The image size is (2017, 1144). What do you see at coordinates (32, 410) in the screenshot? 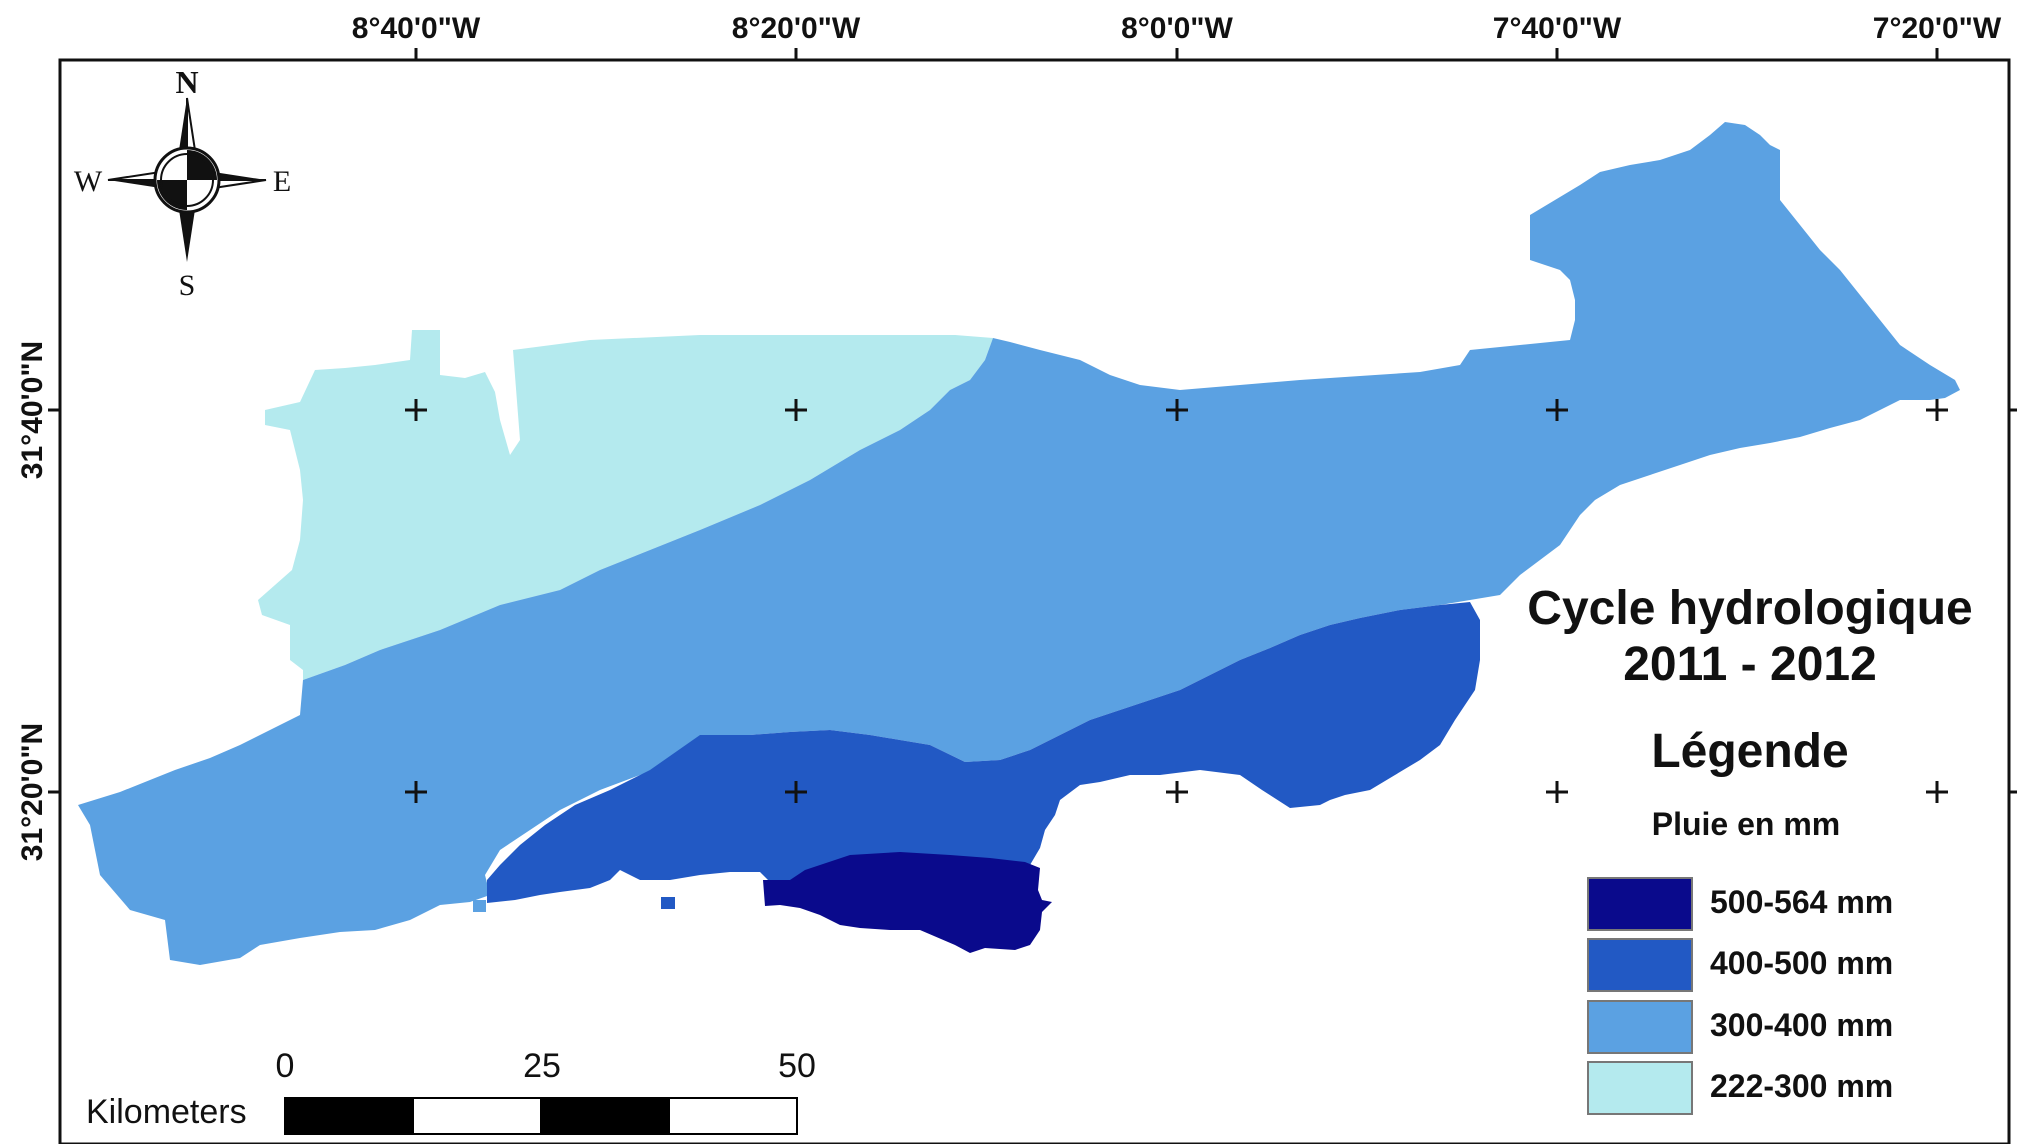
I see `lat-label-1: 31°40'0"N` at bounding box center [32, 410].